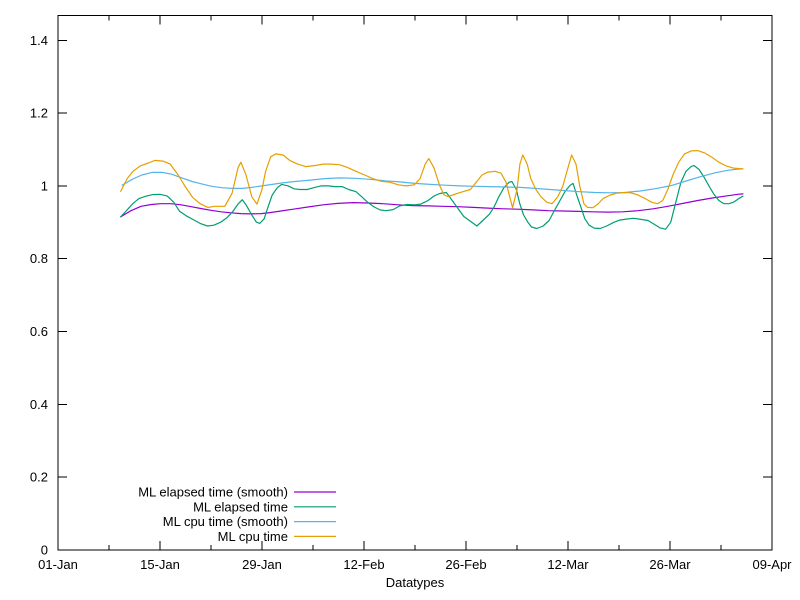 This screenshot has height=600, width=800. Describe the element at coordinates (44, 550) in the screenshot. I see `y-tick-label: 0` at that location.